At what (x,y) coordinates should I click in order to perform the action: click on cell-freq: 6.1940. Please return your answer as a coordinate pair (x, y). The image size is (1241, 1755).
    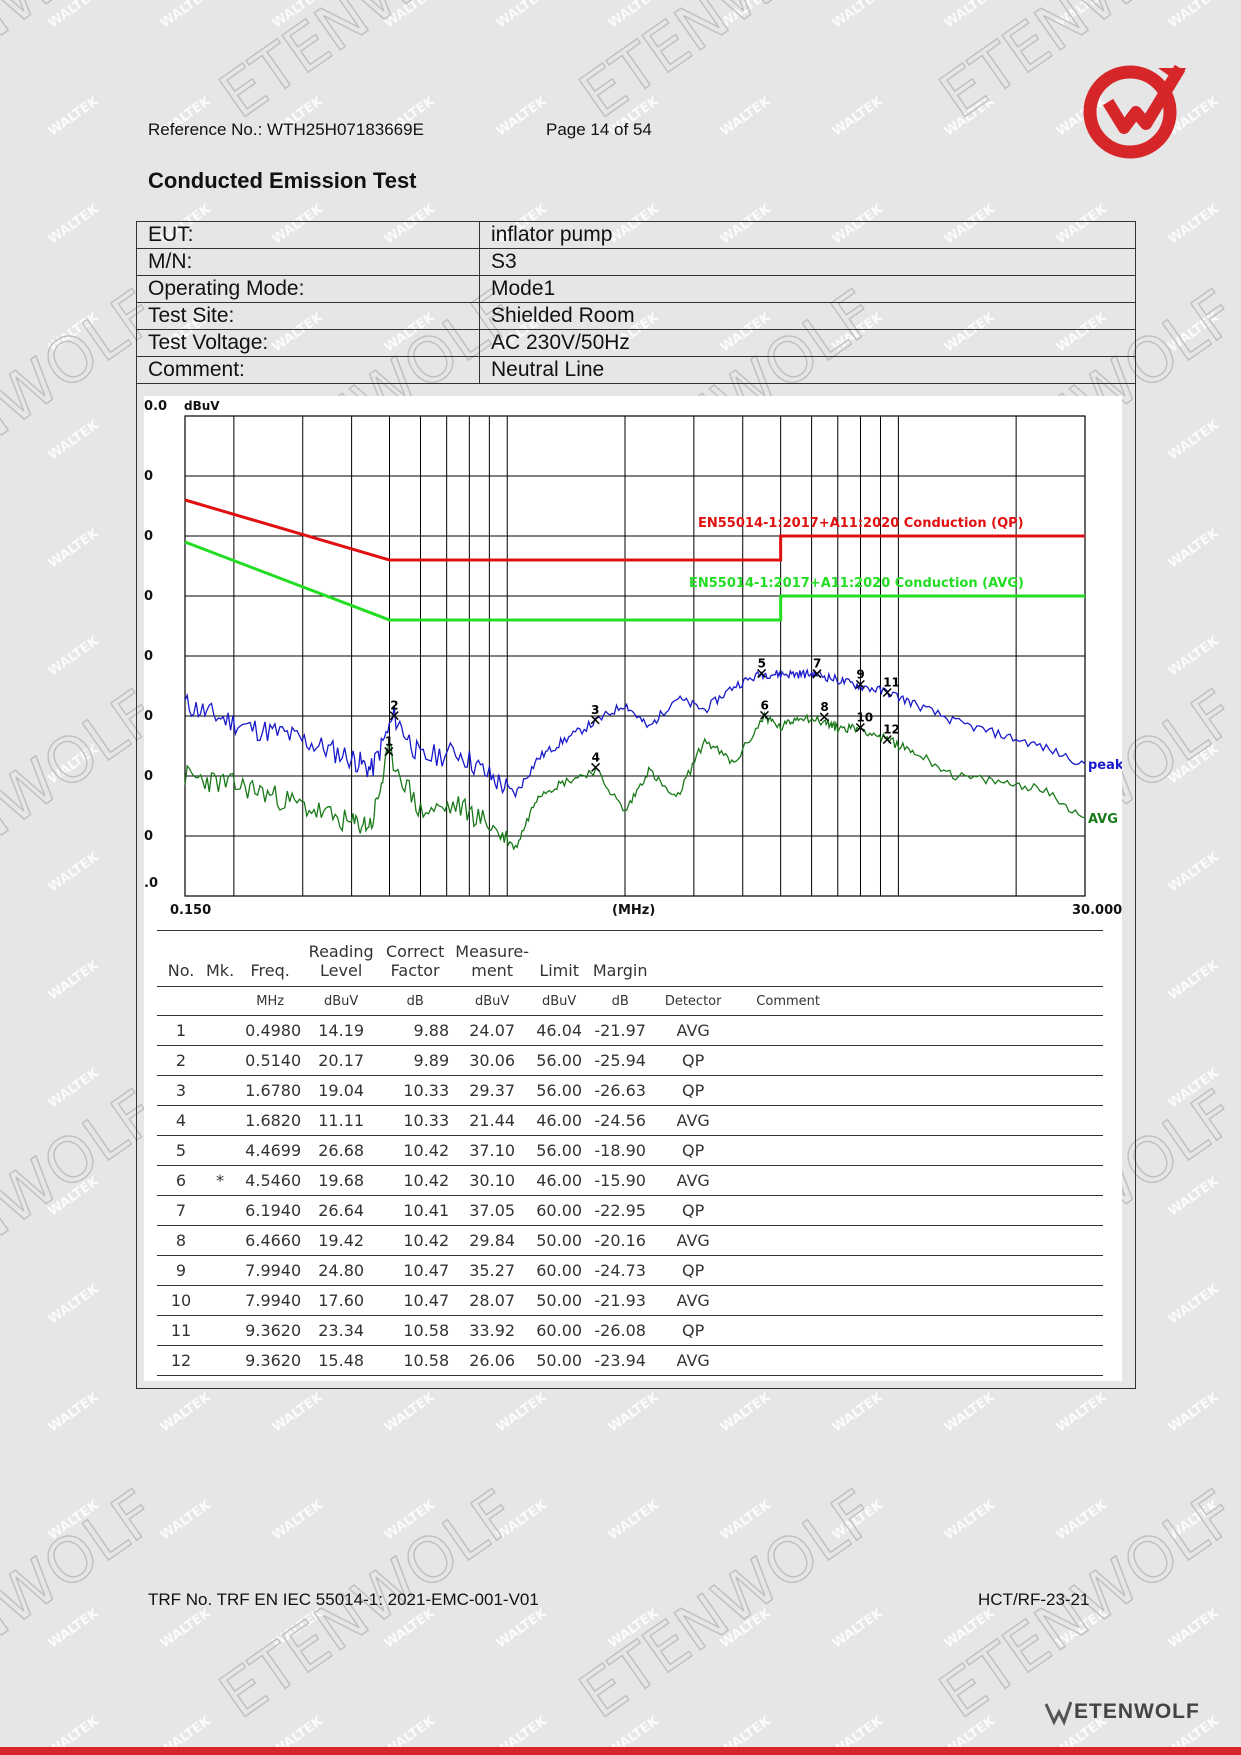
    Looking at the image, I should click on (270, 1210).